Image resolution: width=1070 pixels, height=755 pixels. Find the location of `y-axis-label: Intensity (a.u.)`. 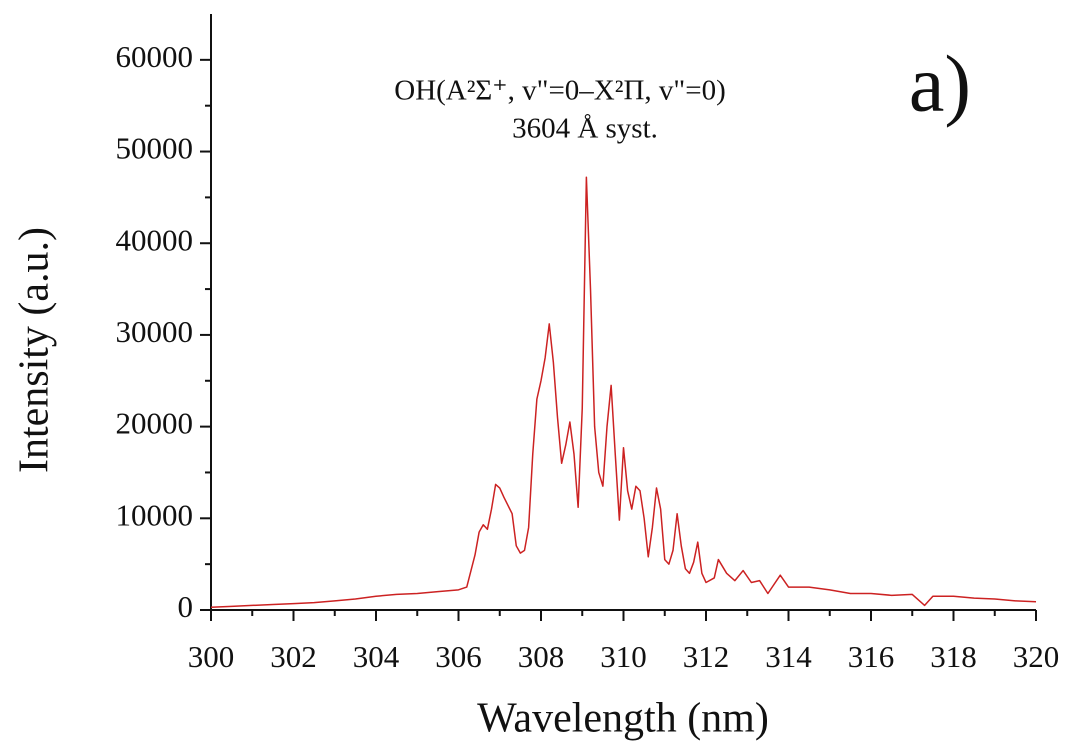

y-axis-label: Intensity (a.u.) is located at coordinates (35, 350).